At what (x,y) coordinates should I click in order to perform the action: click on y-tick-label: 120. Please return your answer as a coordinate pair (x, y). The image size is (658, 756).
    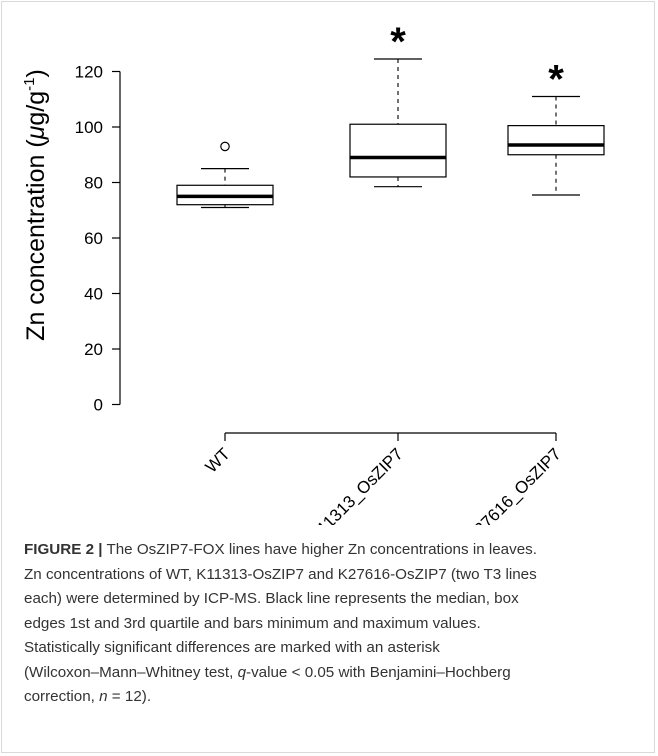
    Looking at the image, I should click on (89, 72).